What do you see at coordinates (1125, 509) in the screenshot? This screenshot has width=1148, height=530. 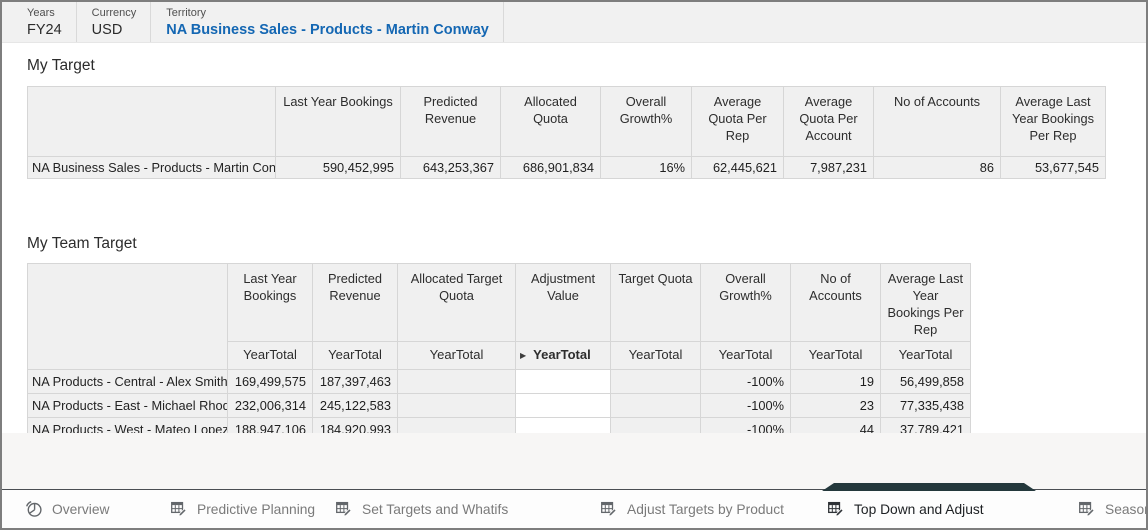 I see `tab-label: Seasona` at bounding box center [1125, 509].